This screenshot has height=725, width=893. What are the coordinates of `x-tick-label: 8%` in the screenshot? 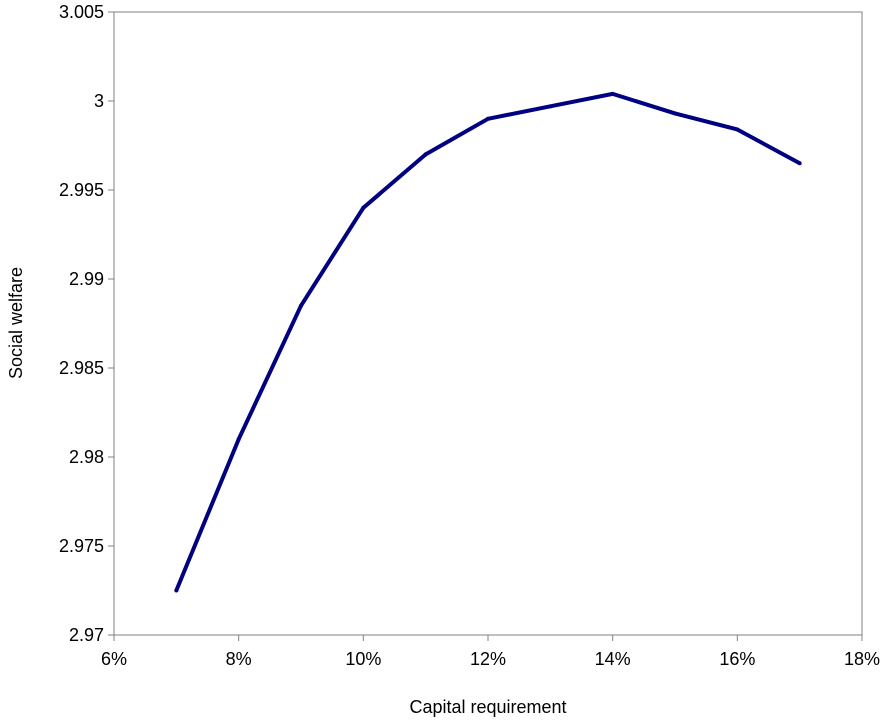 It's located at (239, 659).